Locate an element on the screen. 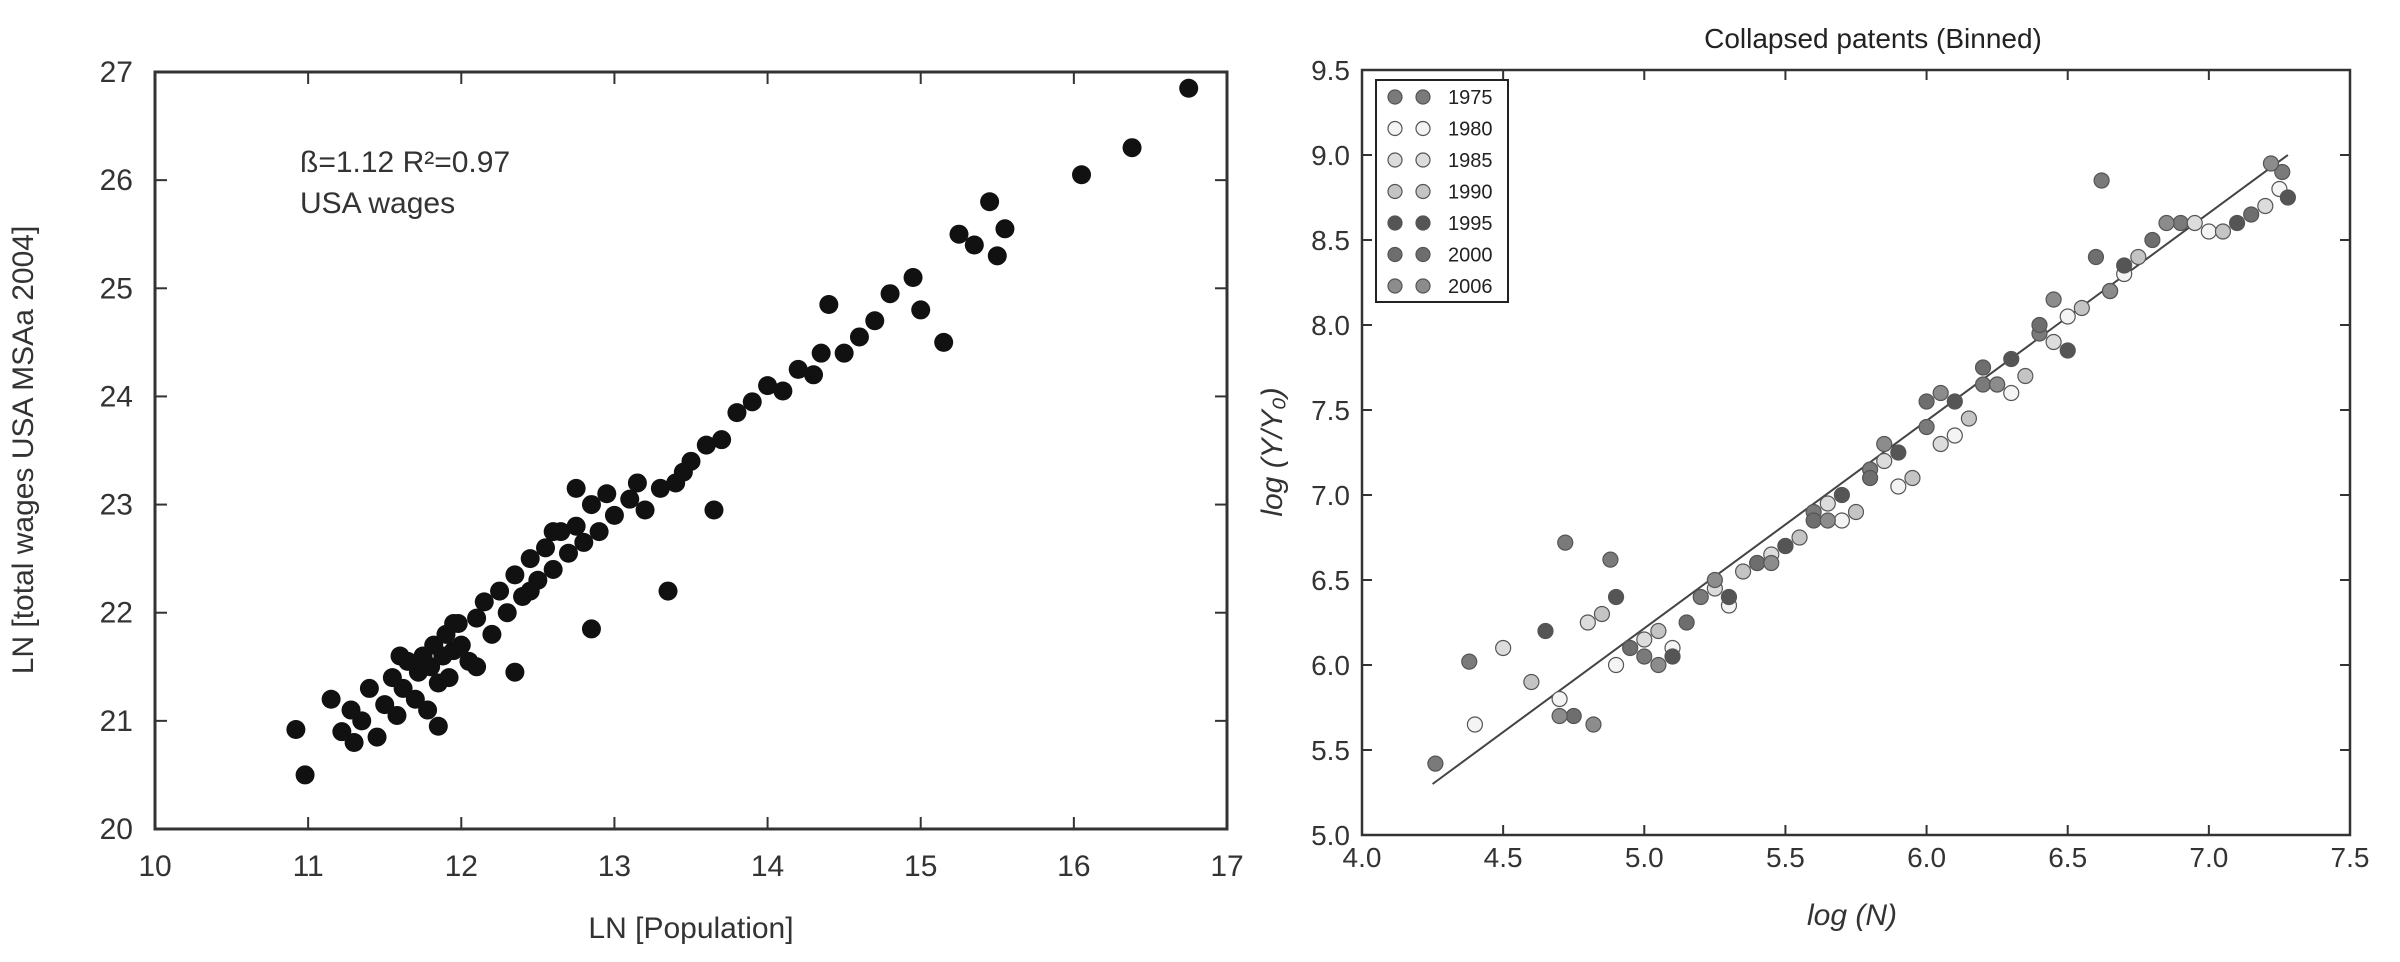  x-tick-label: 17 is located at coordinates (1226, 866).